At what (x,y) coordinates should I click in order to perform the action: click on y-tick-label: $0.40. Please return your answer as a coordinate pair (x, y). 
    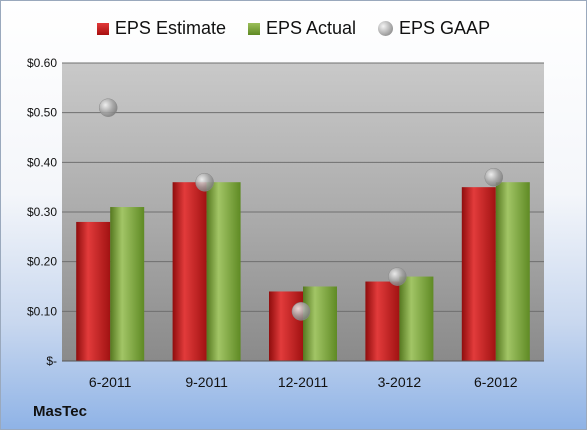
    Looking at the image, I should click on (42, 162).